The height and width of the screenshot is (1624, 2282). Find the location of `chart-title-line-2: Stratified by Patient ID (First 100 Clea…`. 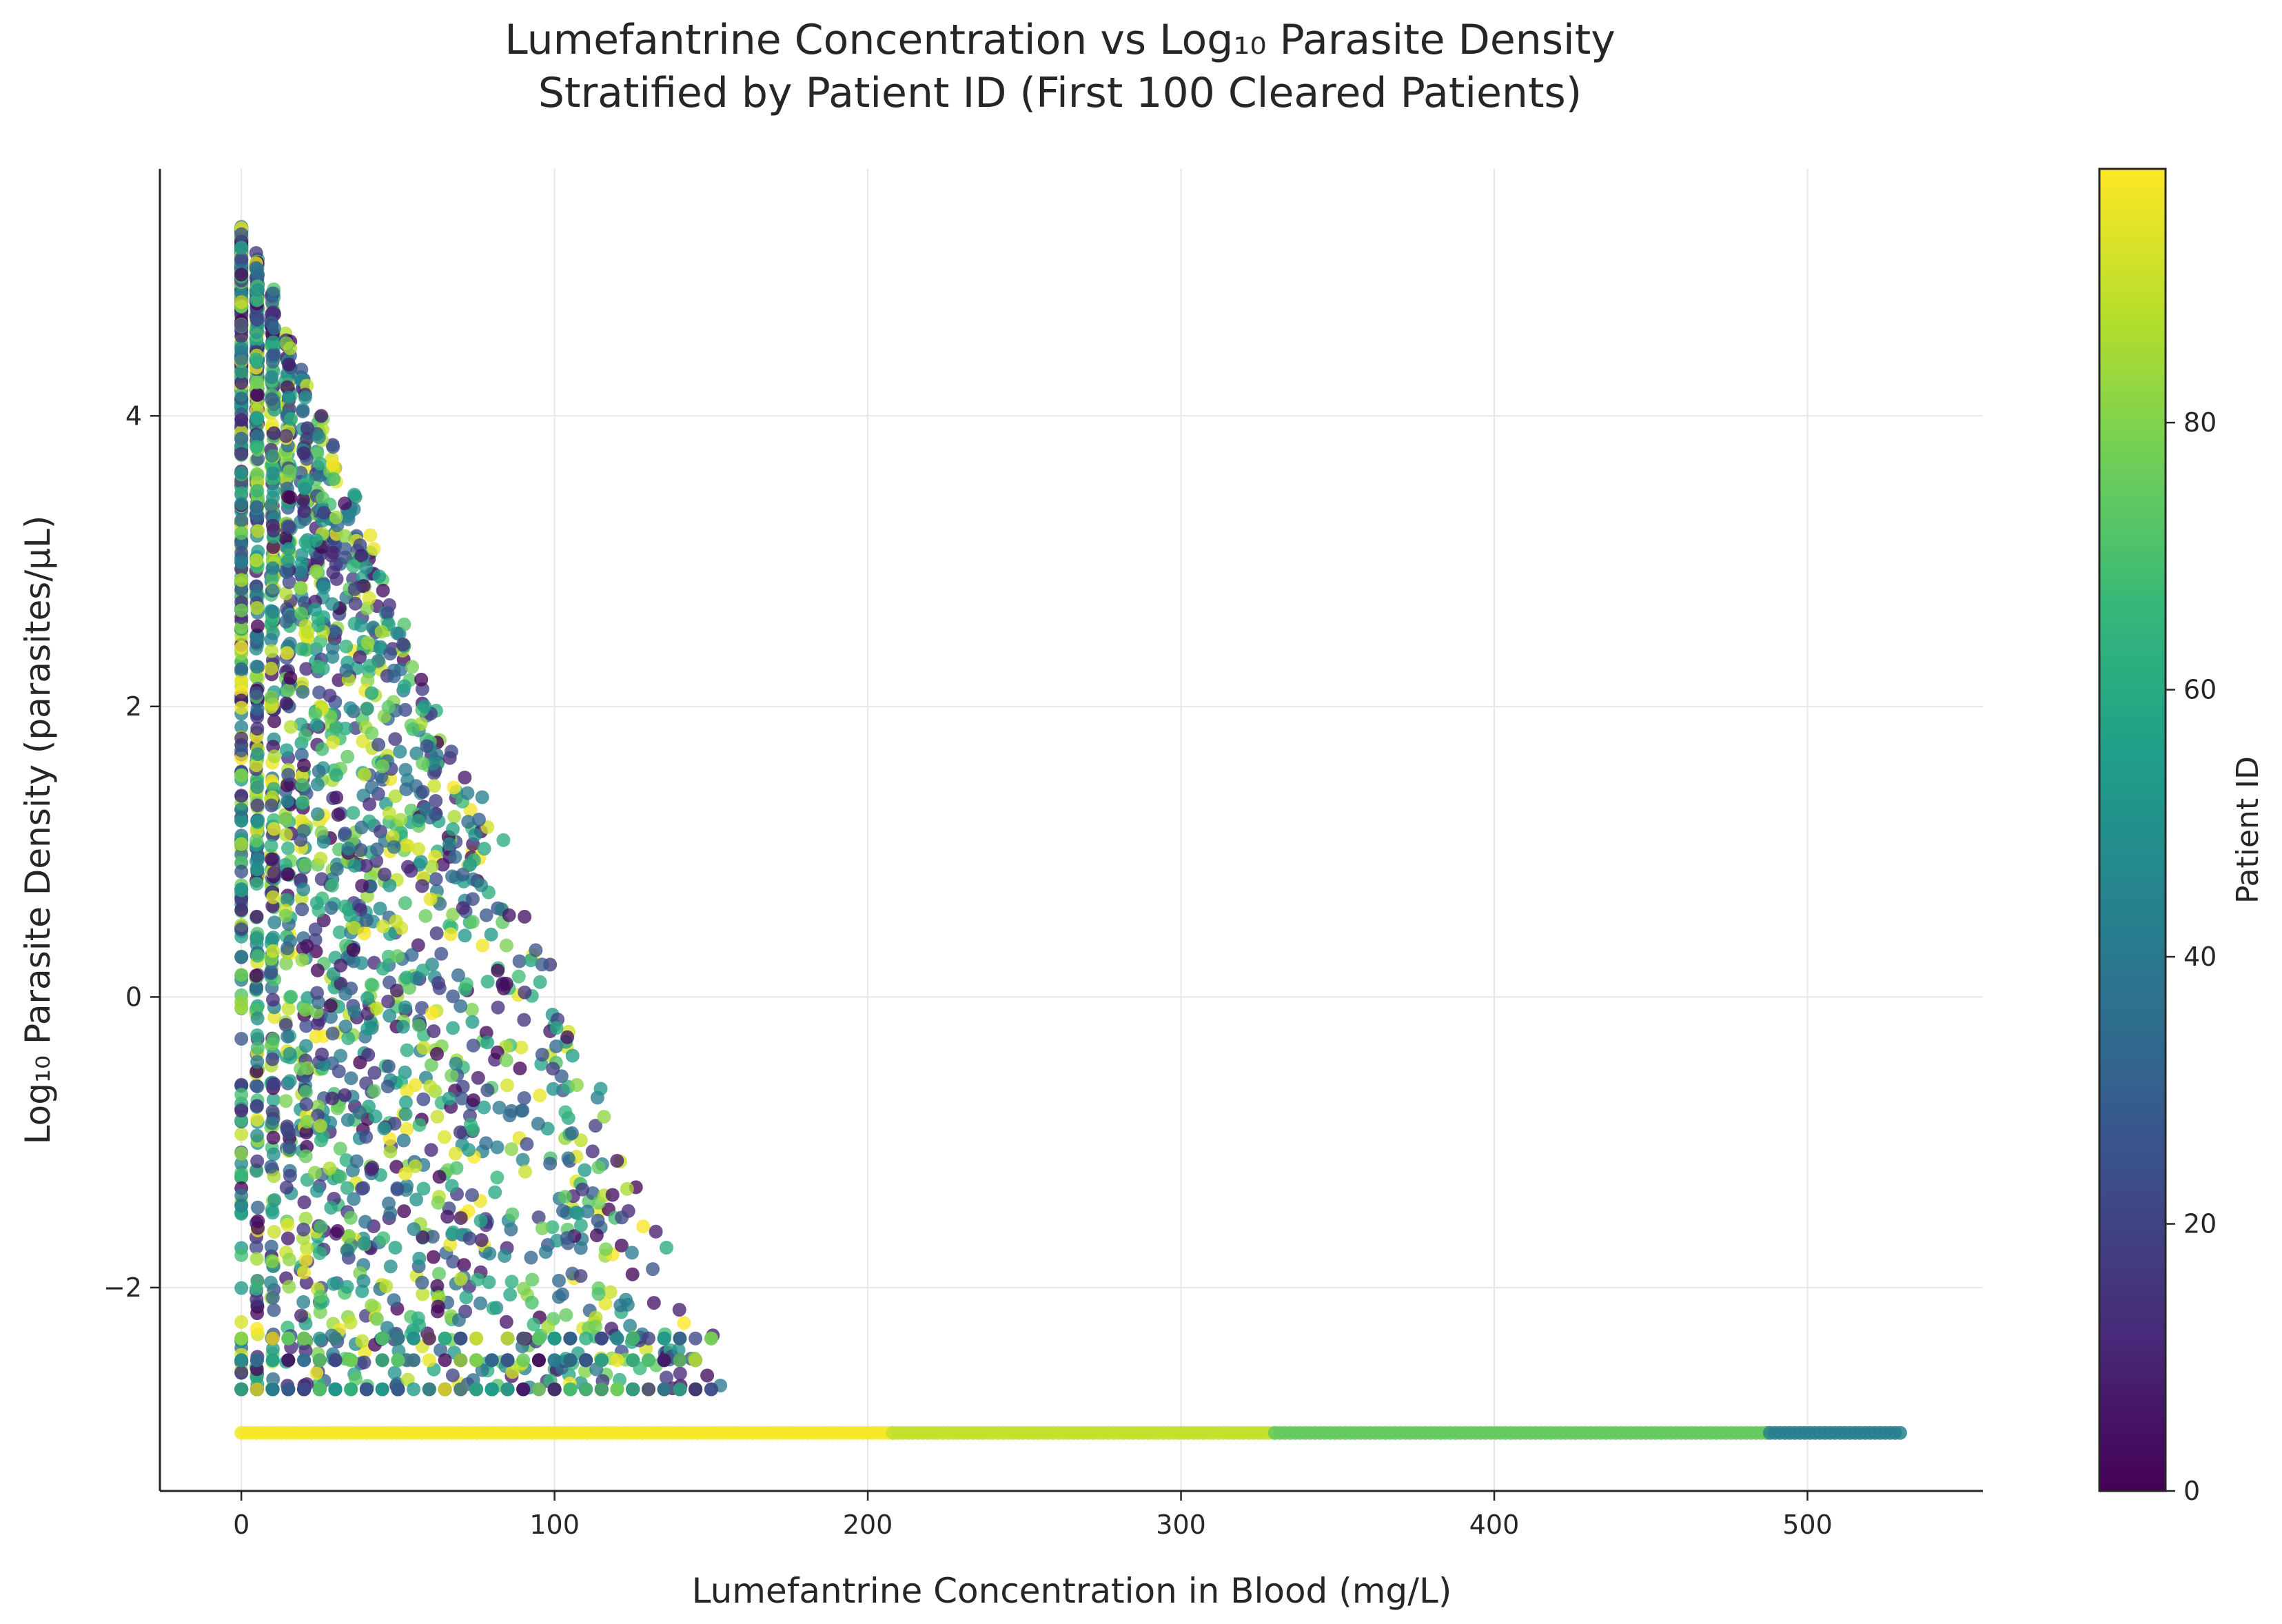

chart-title-line-2: Stratified by Patient ID (First 100 Clea… is located at coordinates (1060, 93).